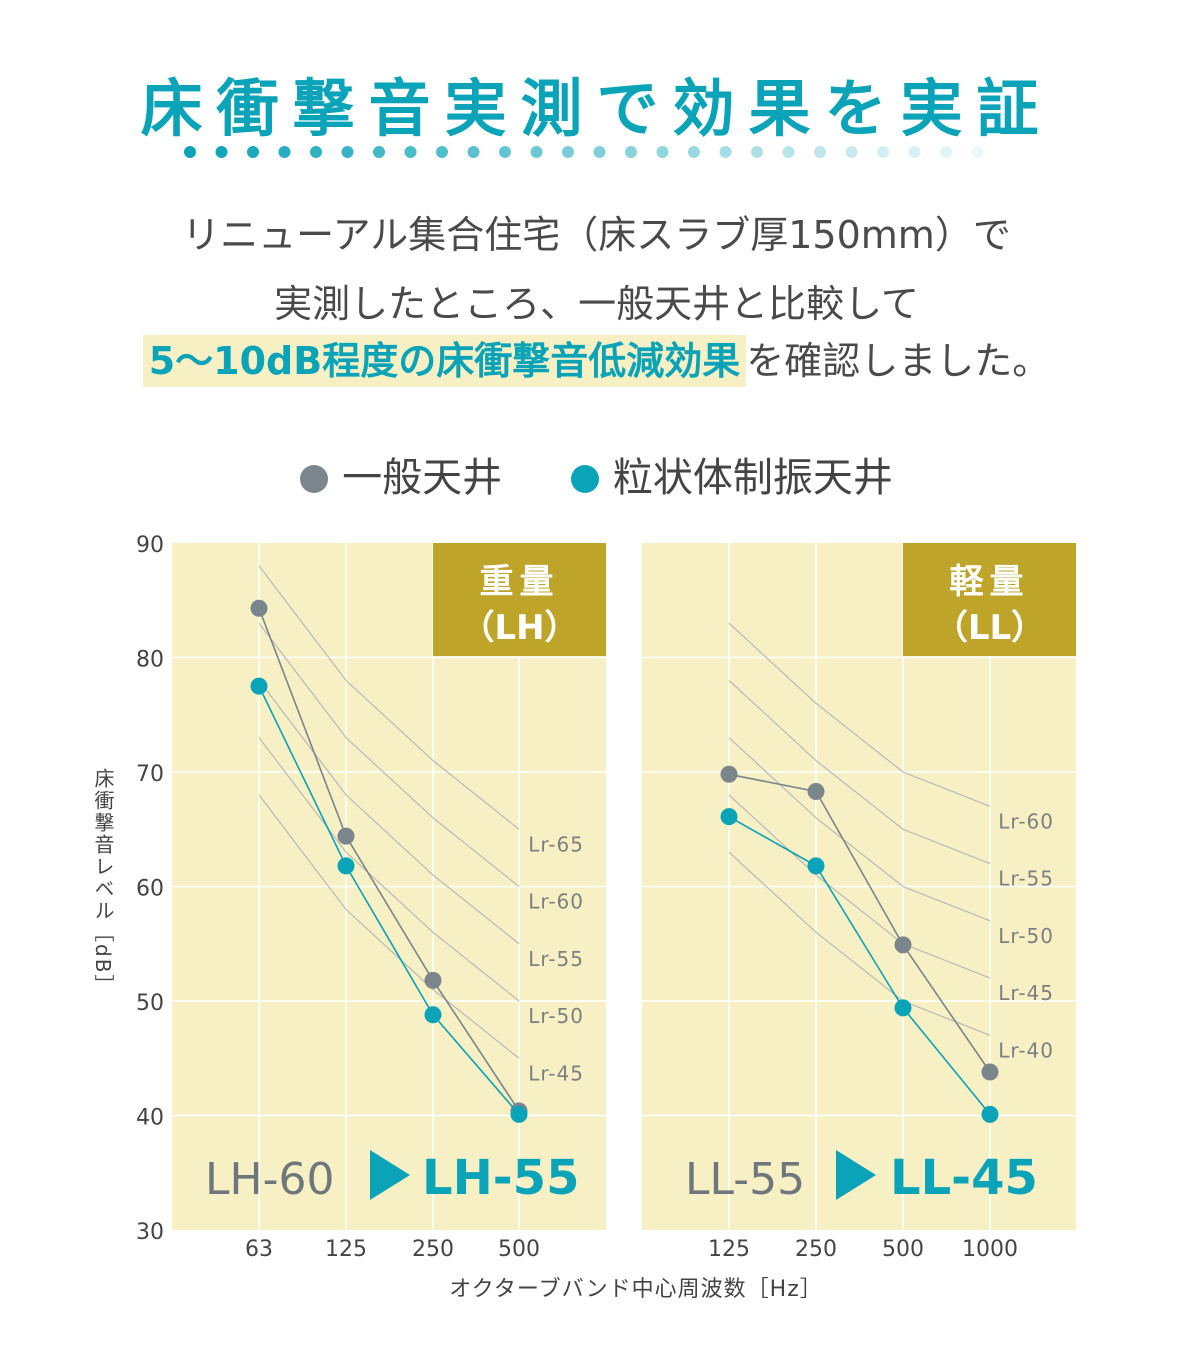 Image resolution: width=1193 pixels, height=1350 pixels. What do you see at coordinates (259, 1249) in the screenshot?
I see `x-tick-label: 63` at bounding box center [259, 1249].